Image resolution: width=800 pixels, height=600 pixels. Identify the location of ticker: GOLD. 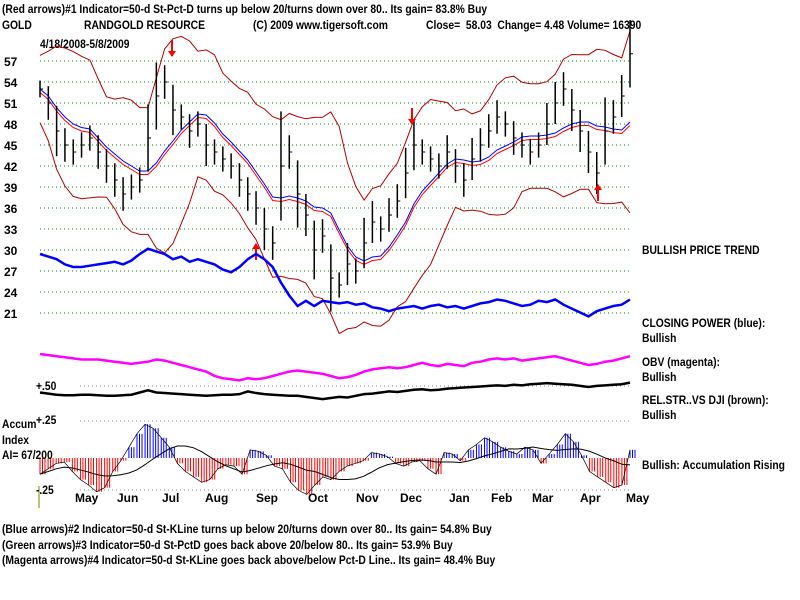
(17, 25).